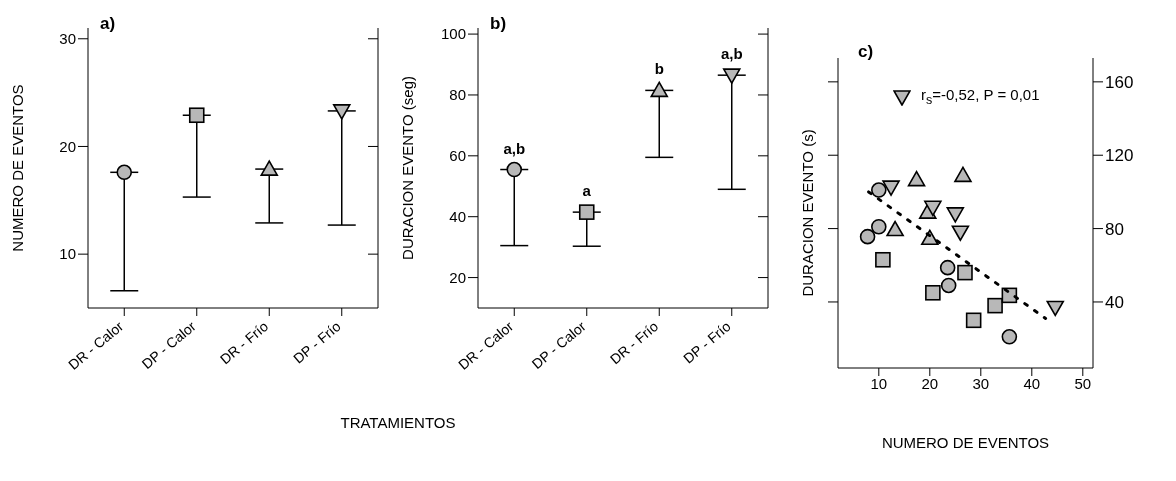  I want to click on y-tick-label: 160, so click(1119, 82).